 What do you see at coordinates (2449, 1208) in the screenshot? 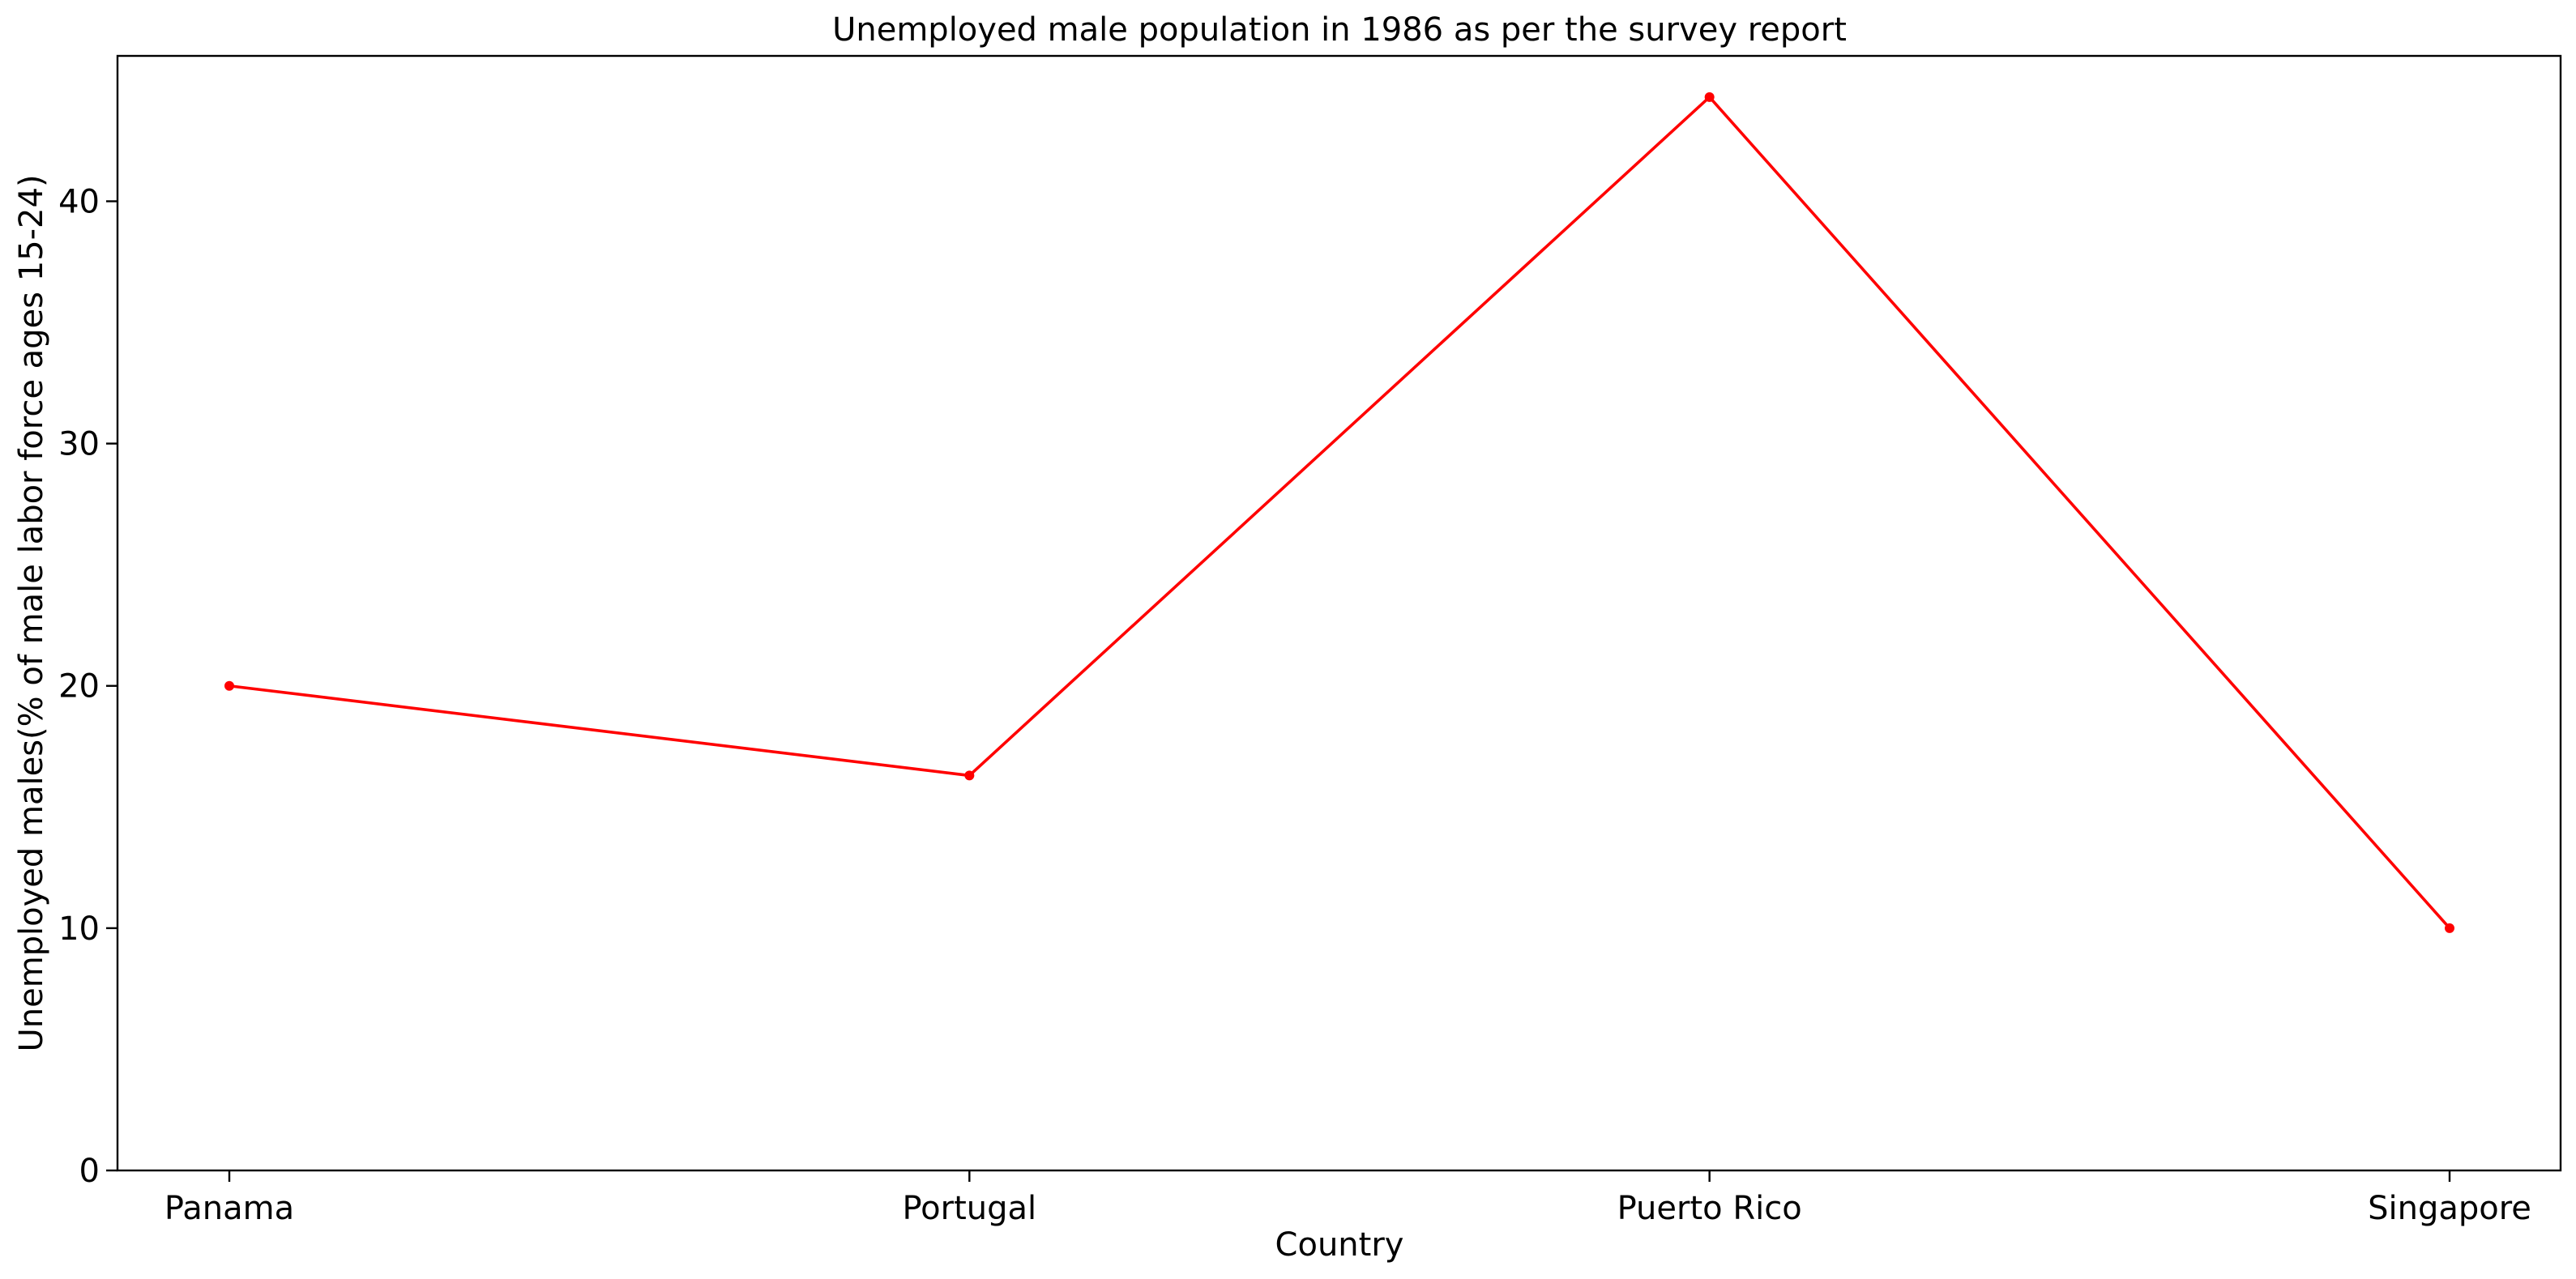
I see `x-tick-label: Singapore` at bounding box center [2449, 1208].